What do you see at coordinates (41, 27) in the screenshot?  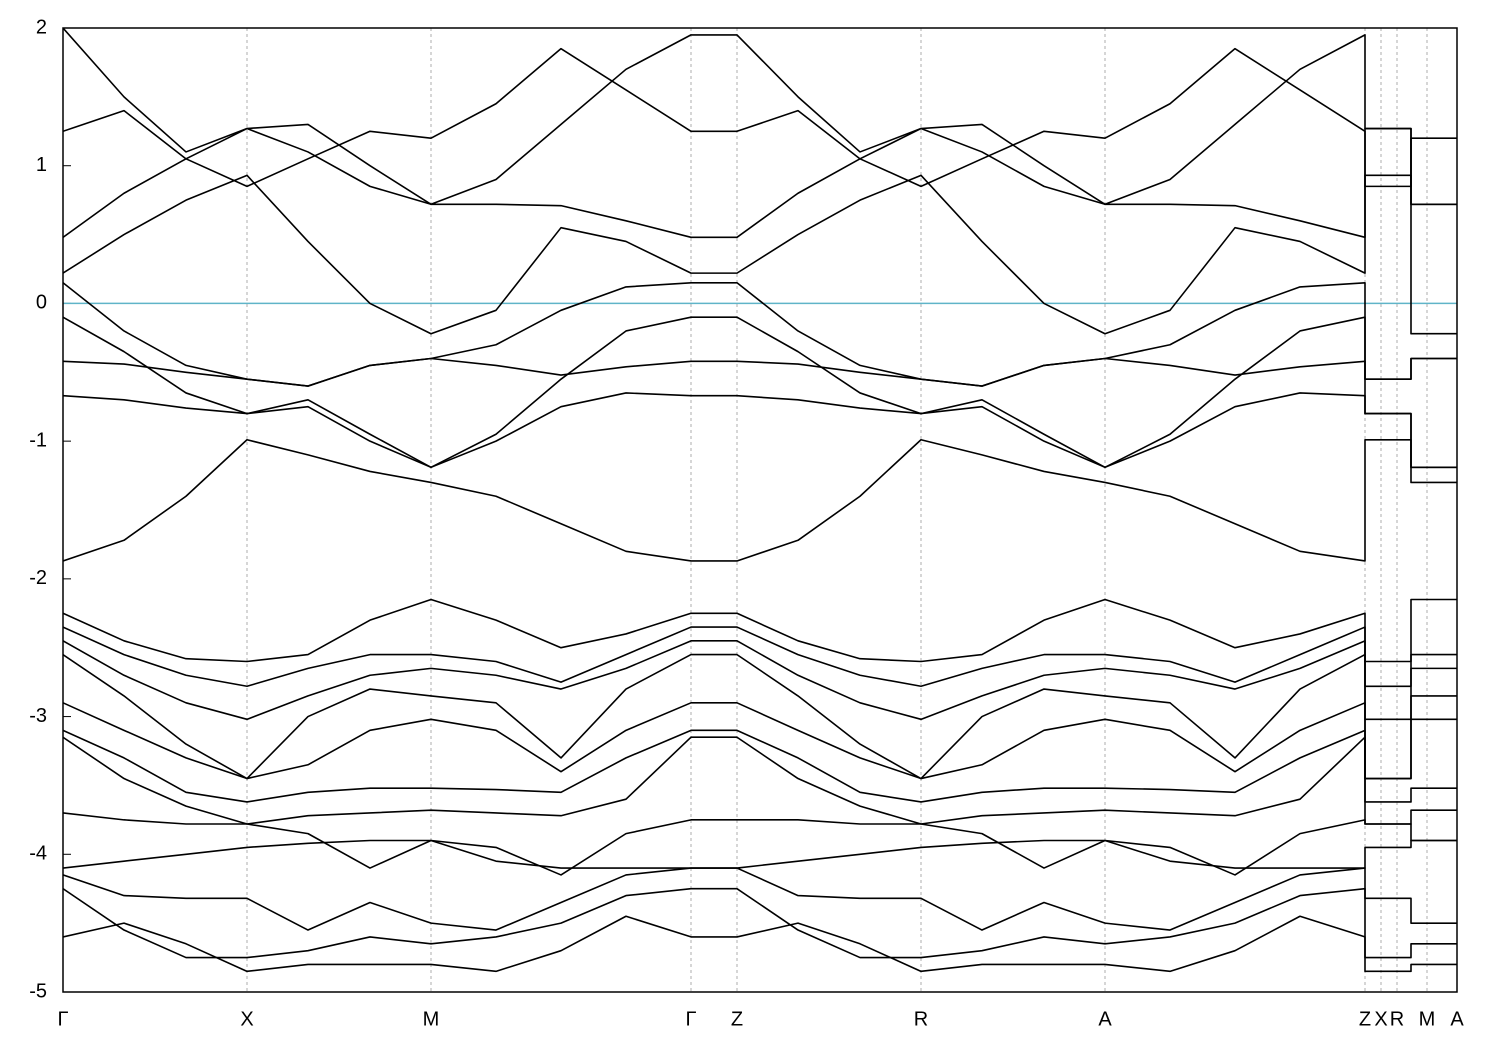 I see `y-tick-label: 2` at bounding box center [41, 27].